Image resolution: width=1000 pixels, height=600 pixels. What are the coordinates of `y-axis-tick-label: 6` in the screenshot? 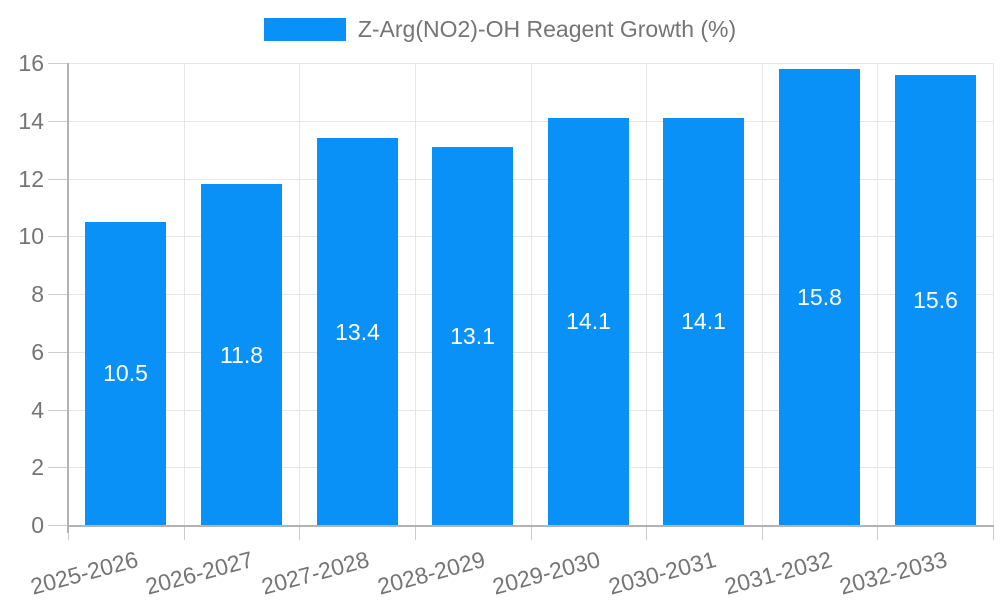 It's located at (37, 352).